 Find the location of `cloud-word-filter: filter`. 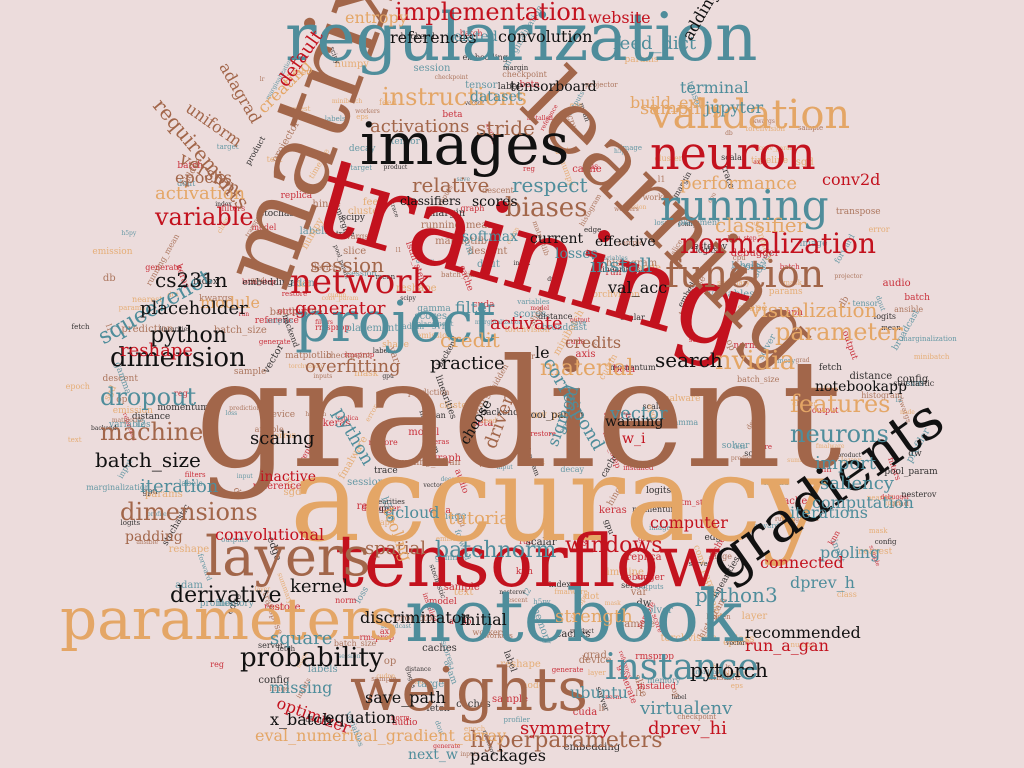

cloud-word-filter: filter is located at coordinates (475, 307).